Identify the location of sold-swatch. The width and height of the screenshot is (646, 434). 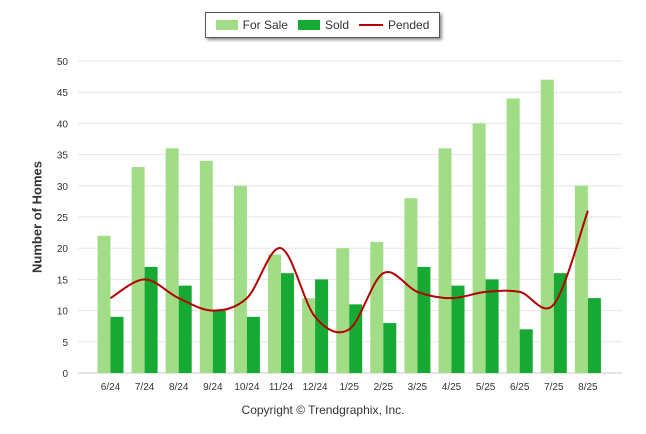
(308, 25).